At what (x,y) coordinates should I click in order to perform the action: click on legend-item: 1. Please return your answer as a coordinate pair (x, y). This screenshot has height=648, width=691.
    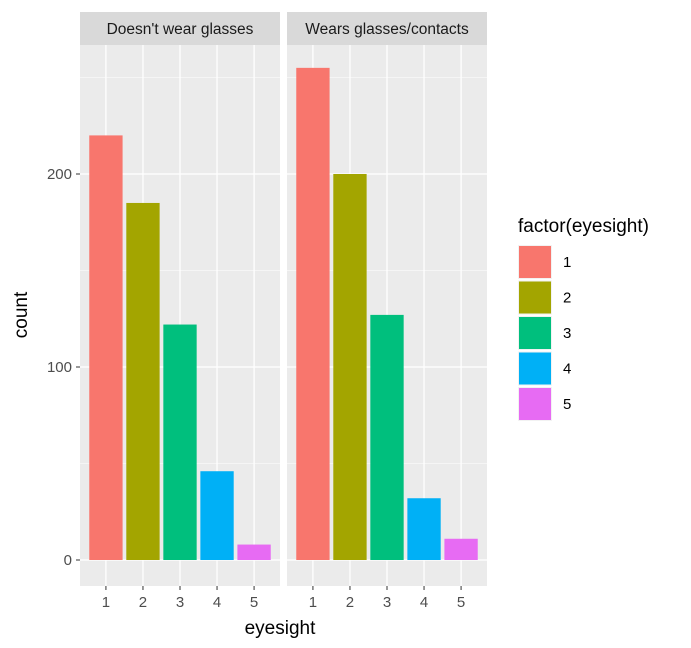
    Looking at the image, I should click on (544, 262).